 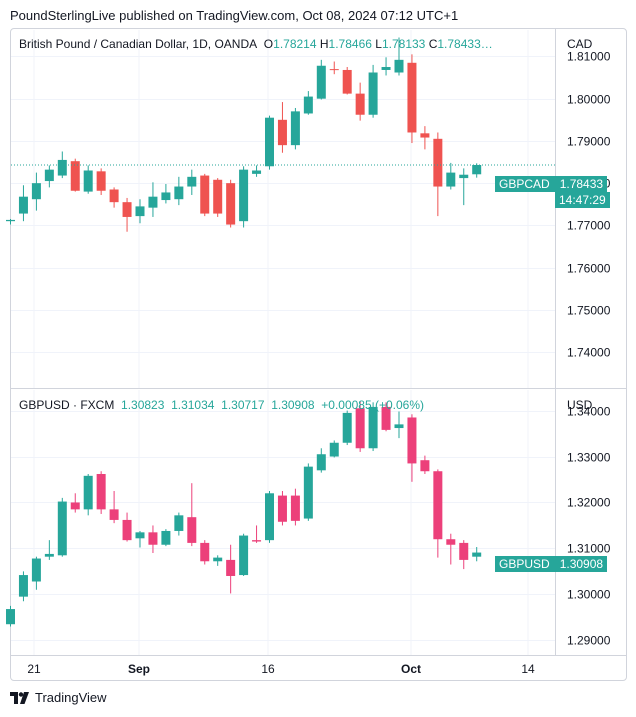 I want to click on usd-currency-label: USD, so click(x=580, y=405).